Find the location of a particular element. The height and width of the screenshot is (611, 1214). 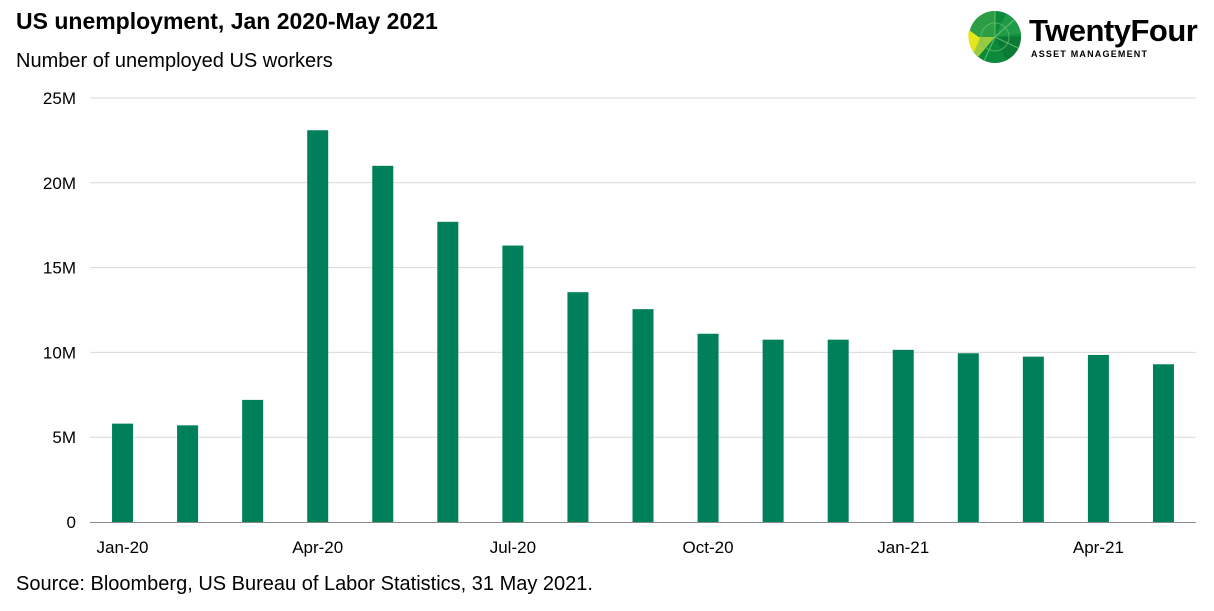

logo-globe-icon is located at coordinates (994, 37).